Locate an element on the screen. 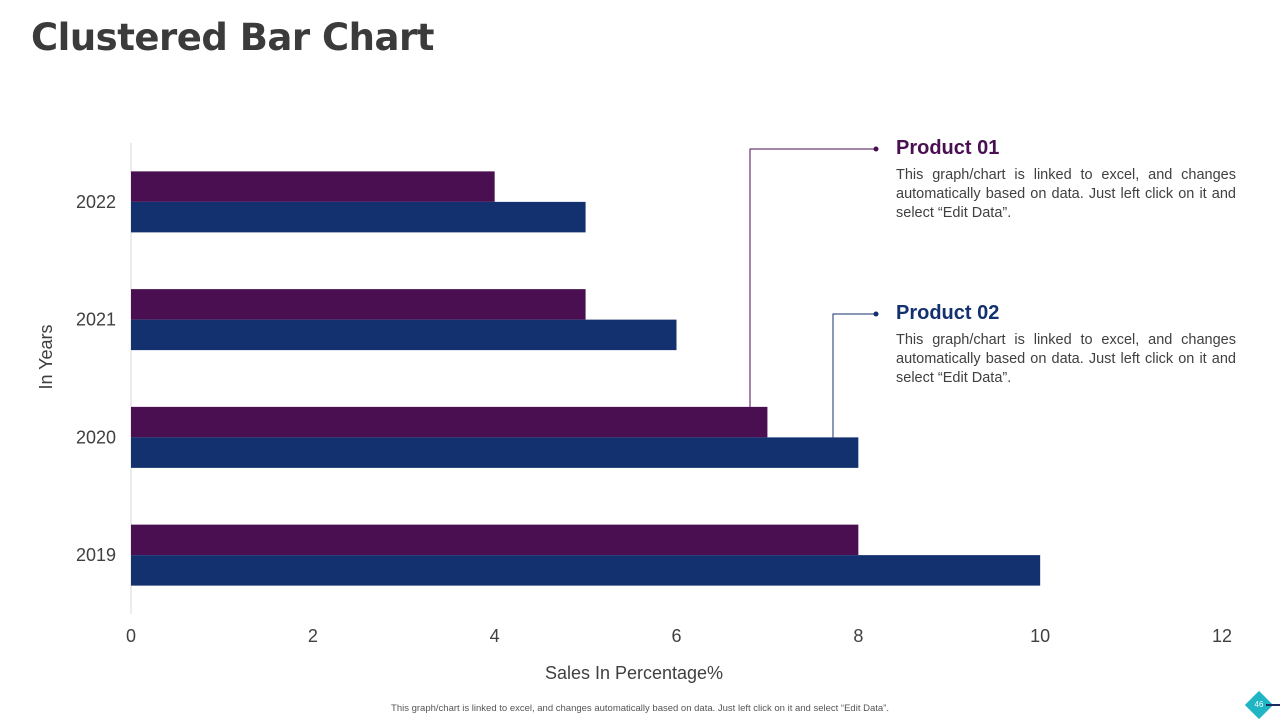  bar-product-01-2021 is located at coordinates (358, 304).